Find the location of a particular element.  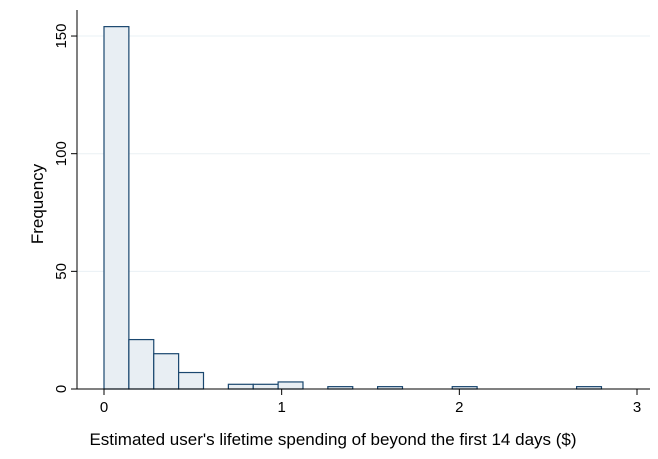

x-axis-ticks: 0 1 2 3 is located at coordinates (370, 402).